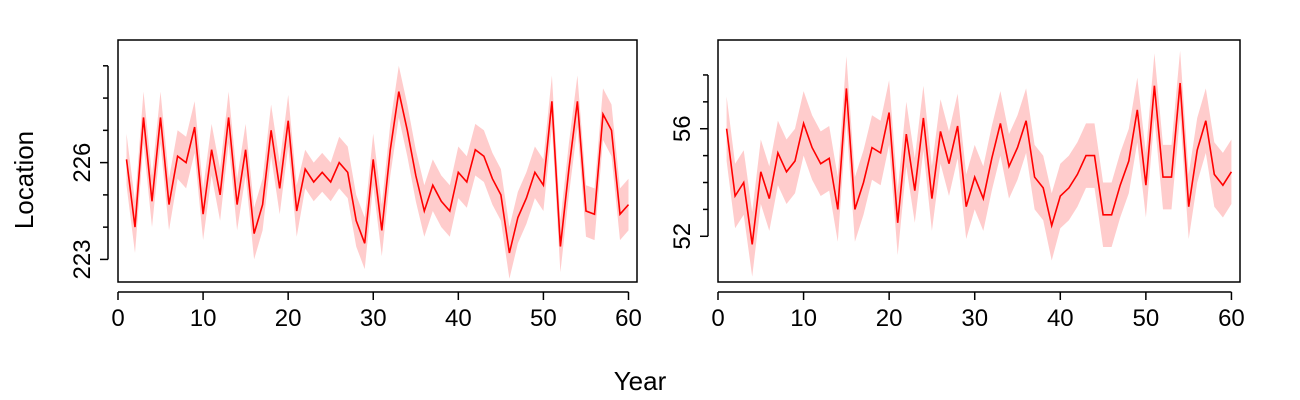 The height and width of the screenshot is (400, 1300). Describe the element at coordinates (640, 381) in the screenshot. I see `x-axis-title: Year` at that location.